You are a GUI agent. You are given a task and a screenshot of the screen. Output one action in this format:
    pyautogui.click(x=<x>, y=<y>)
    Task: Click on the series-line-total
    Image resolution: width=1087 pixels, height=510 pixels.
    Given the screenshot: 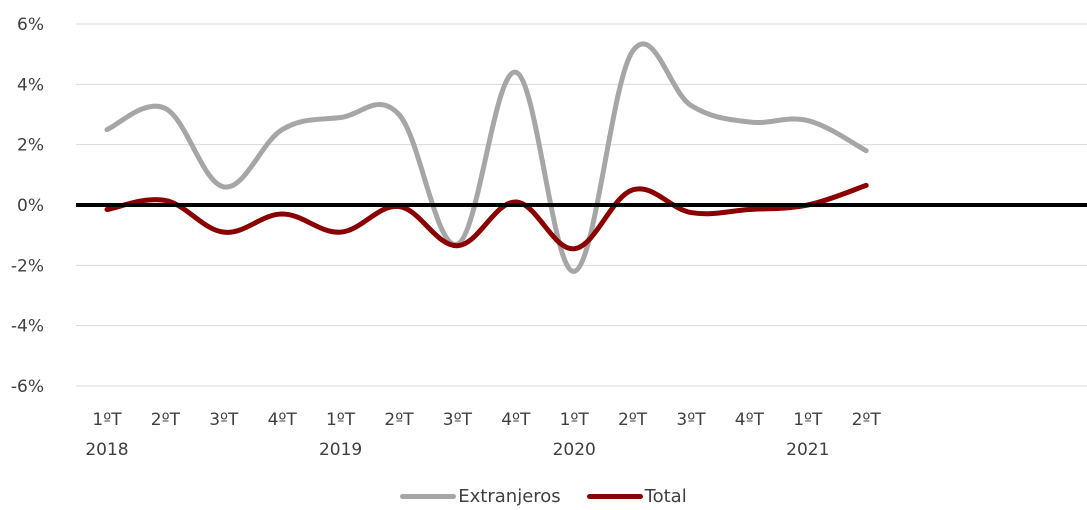 What is the action you would take?
    pyautogui.click(x=486, y=217)
    